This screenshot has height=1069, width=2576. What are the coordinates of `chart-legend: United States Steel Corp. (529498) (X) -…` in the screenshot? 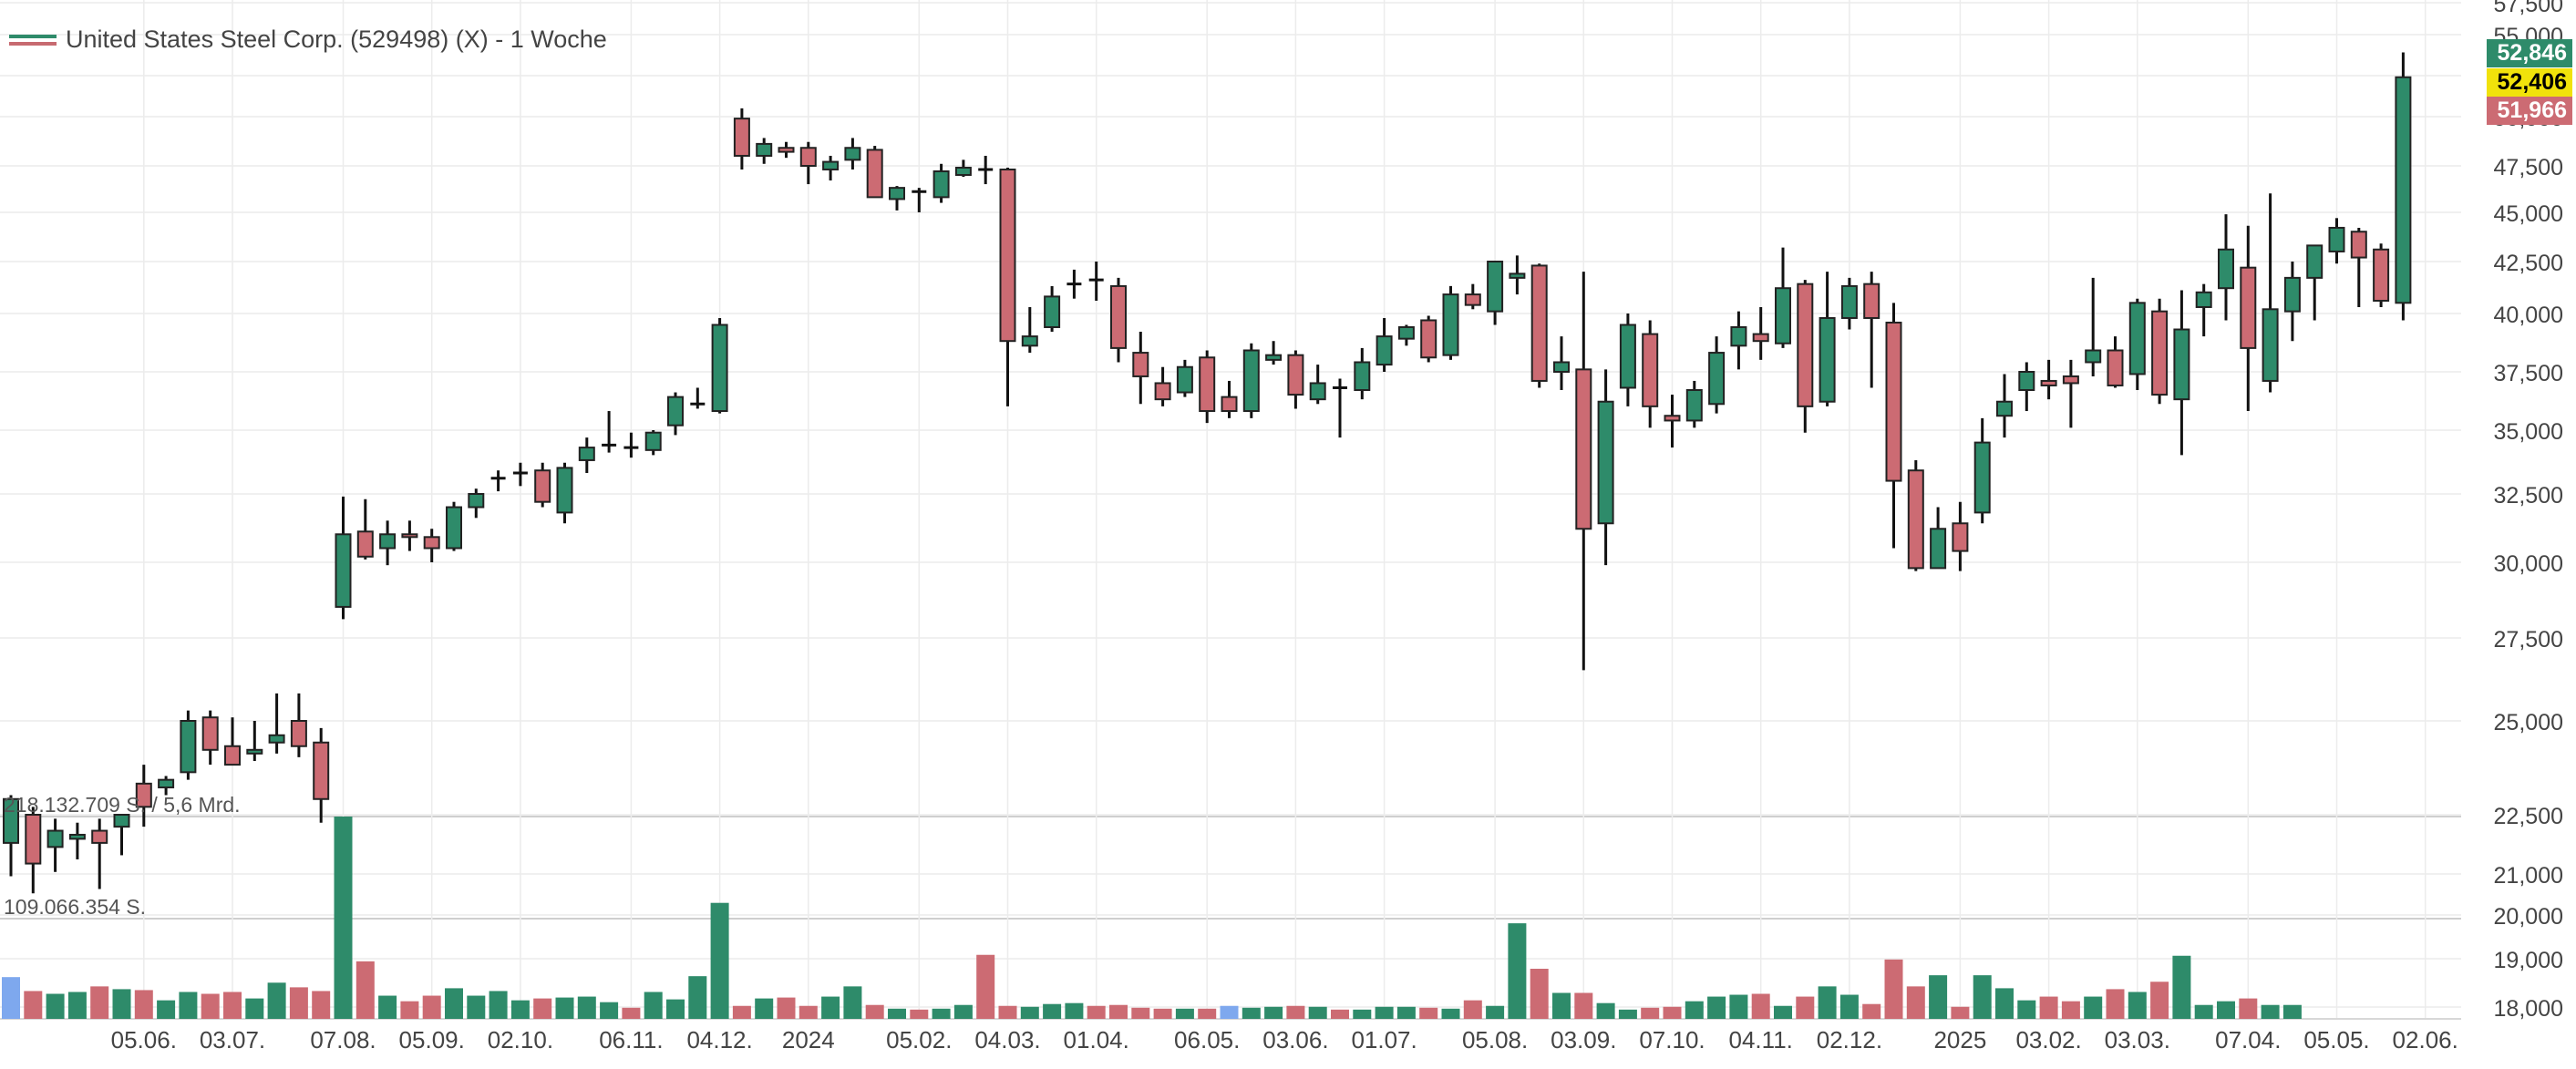 It's located at (308, 40).